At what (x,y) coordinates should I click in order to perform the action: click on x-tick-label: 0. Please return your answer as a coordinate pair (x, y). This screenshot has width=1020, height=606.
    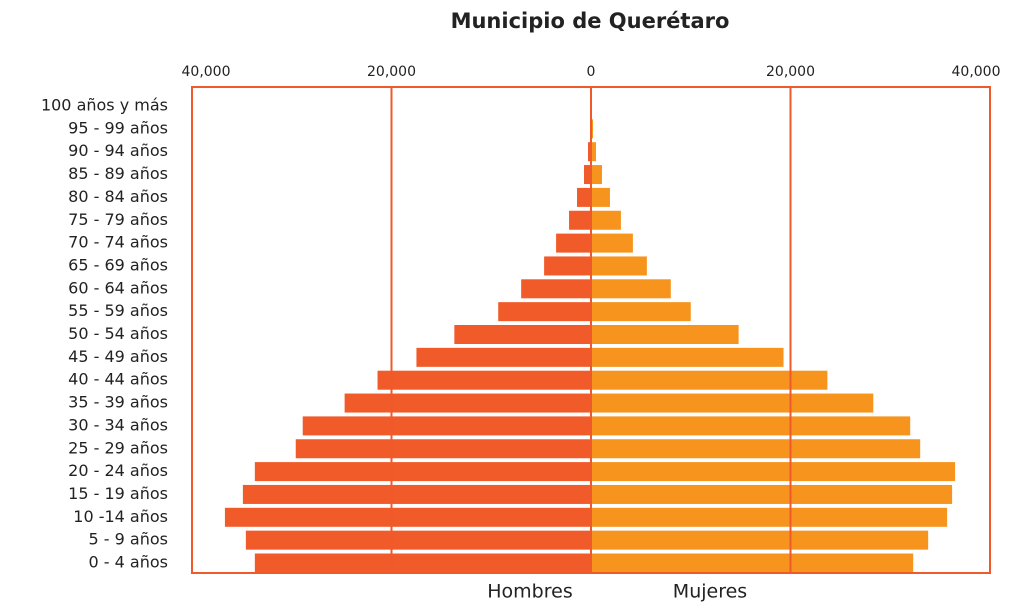
    Looking at the image, I should click on (591, 72).